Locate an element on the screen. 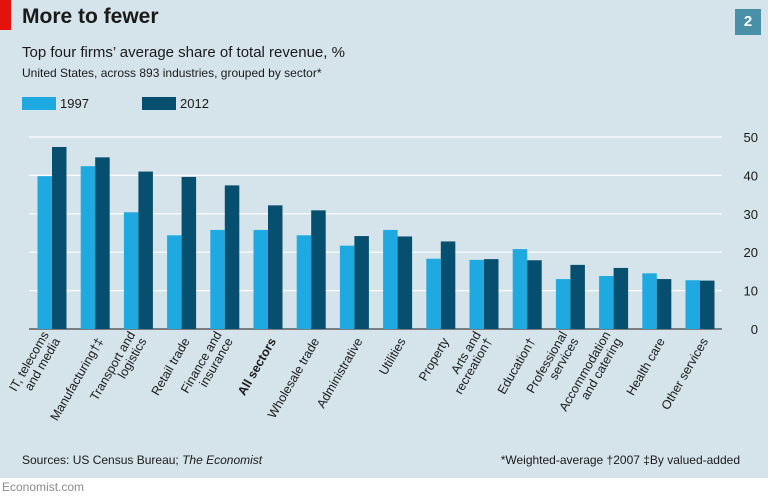 The width and height of the screenshot is (768, 497). source-note: Sources: US Census Bureau; The Economist is located at coordinates (142, 460).